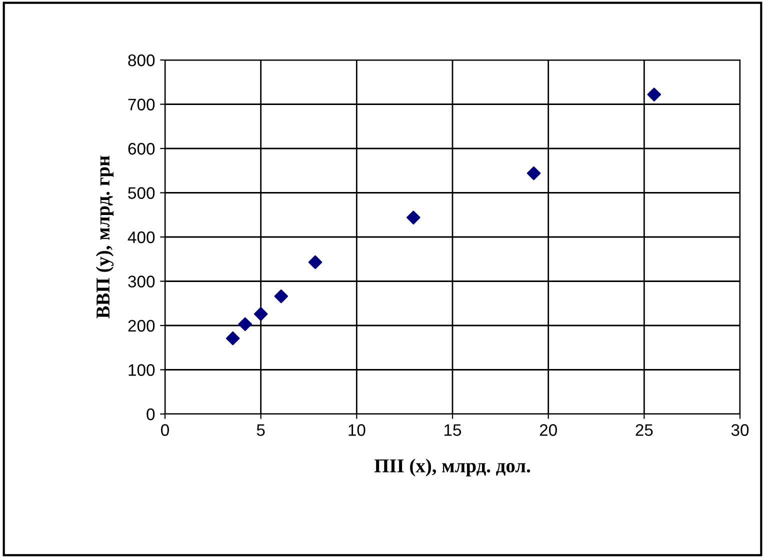 The width and height of the screenshot is (765, 558). Describe the element at coordinates (165, 430) in the screenshot. I see `x-tick-label: 0` at that location.